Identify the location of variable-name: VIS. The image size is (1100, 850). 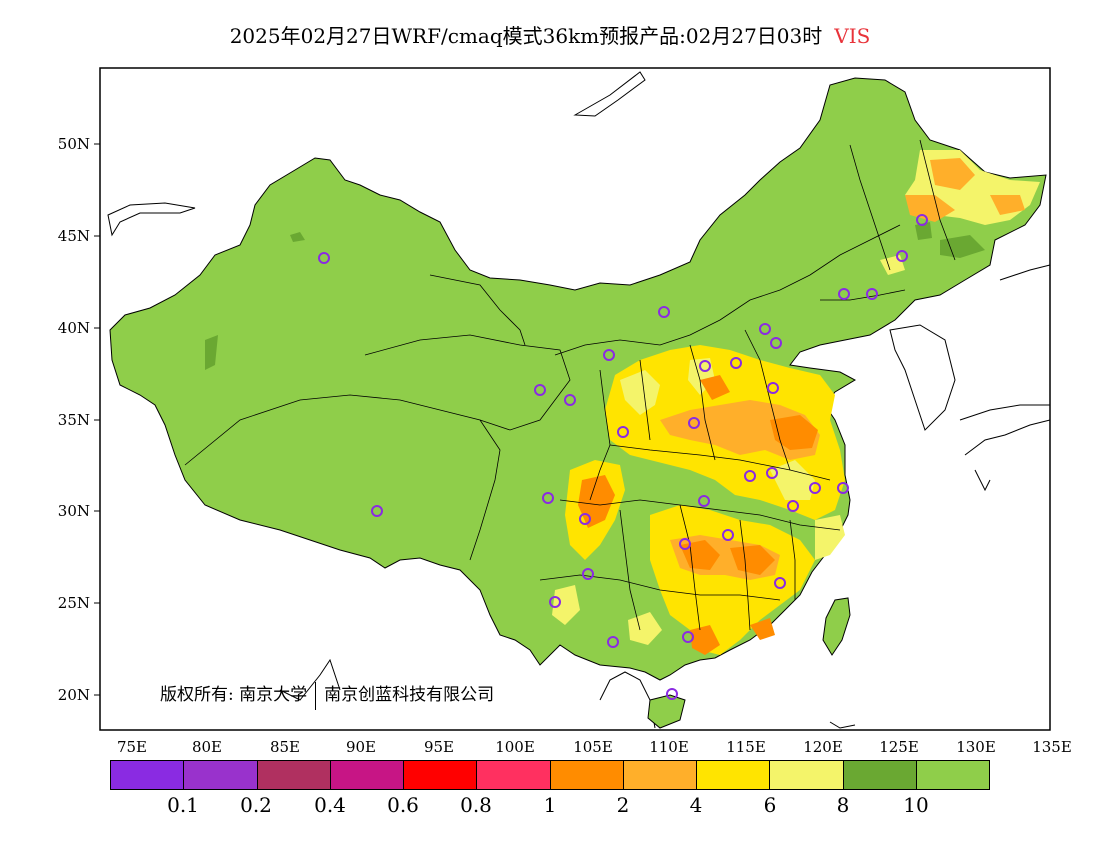
(852, 36).